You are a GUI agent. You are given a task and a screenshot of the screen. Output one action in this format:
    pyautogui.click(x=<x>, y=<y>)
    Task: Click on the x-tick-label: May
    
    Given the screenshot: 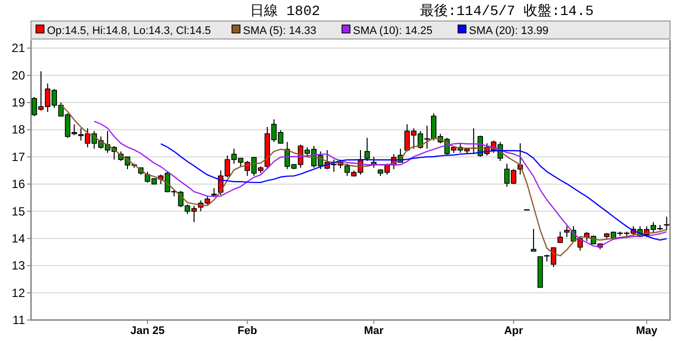 What is the action you would take?
    pyautogui.click(x=647, y=331)
    